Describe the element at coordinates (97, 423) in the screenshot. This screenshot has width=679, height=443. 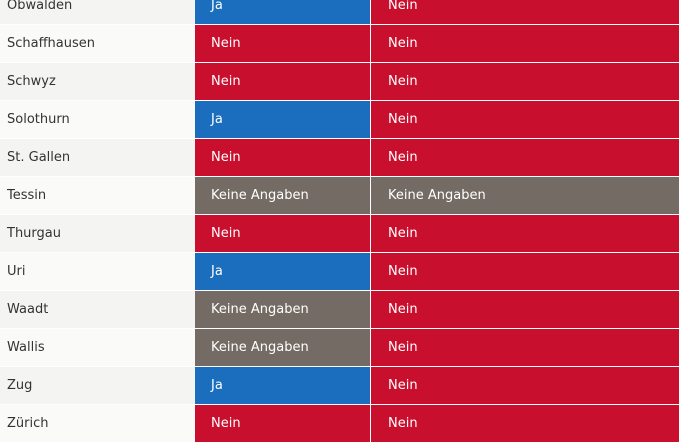
I see `canton-name: Zürich` at that location.